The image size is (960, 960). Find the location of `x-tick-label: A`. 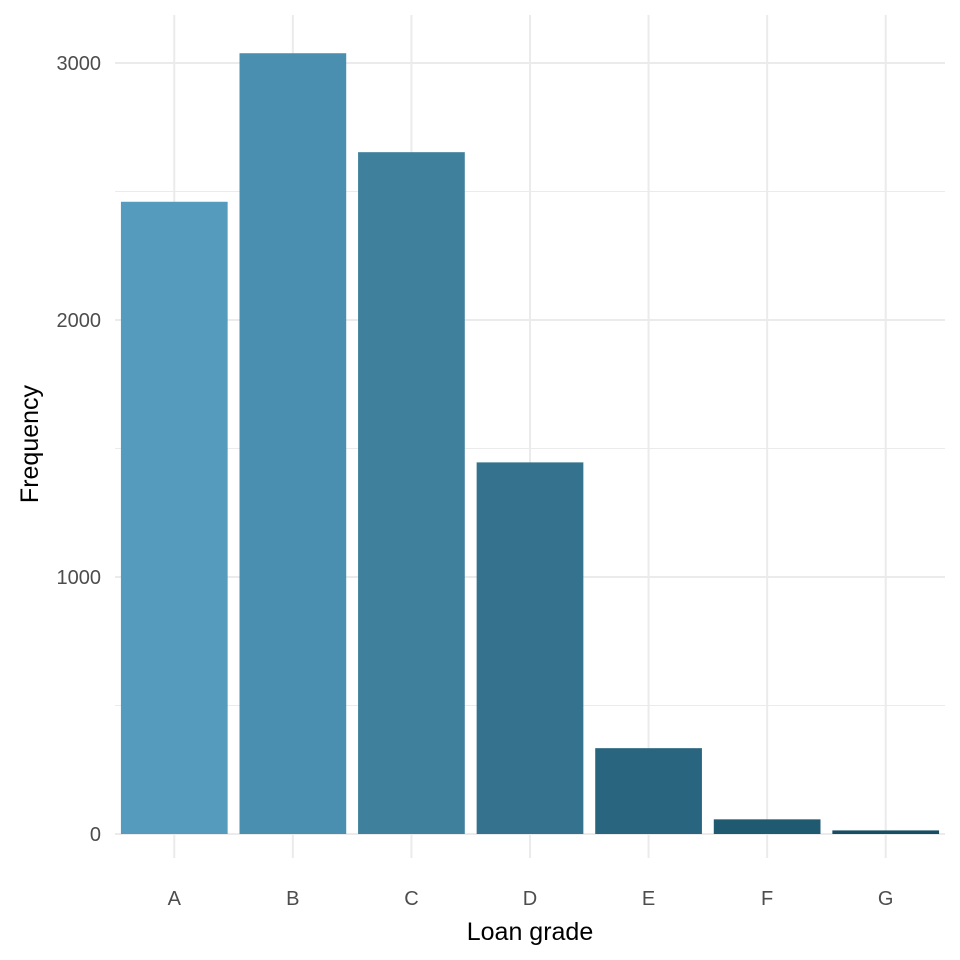

x-tick-label: A is located at coordinates (175, 899).